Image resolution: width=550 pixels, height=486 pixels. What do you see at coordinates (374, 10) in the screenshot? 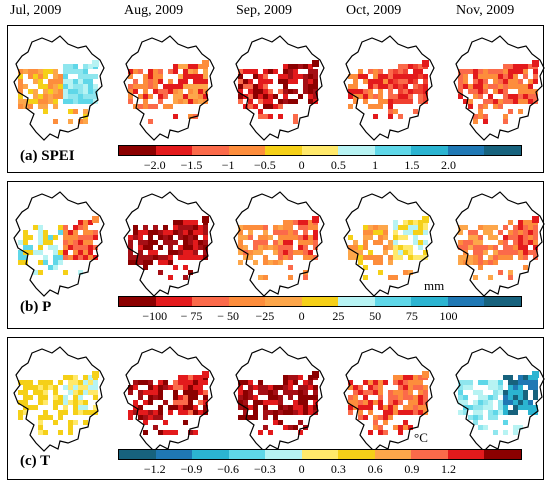
I see `month-header-4: Oct, 2009` at bounding box center [374, 10].